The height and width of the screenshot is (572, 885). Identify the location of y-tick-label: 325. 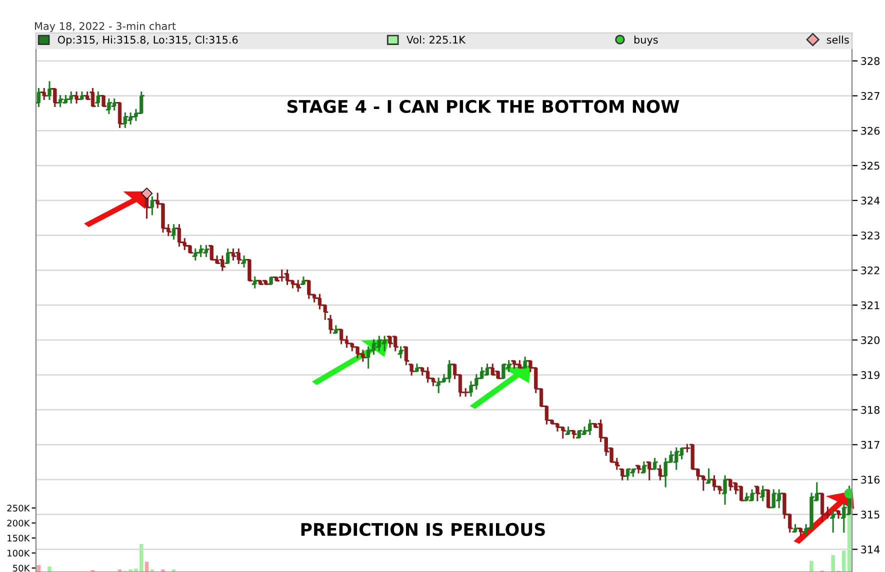
(870, 166).